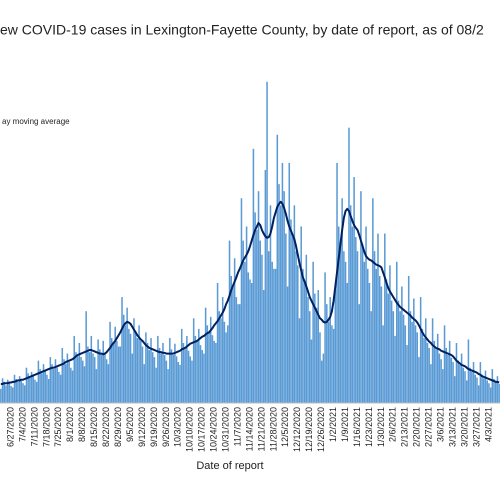 The image size is (500, 482). Describe the element at coordinates (94, 427) in the screenshot. I see `x-tick-label: 8/15/2020` at that location.